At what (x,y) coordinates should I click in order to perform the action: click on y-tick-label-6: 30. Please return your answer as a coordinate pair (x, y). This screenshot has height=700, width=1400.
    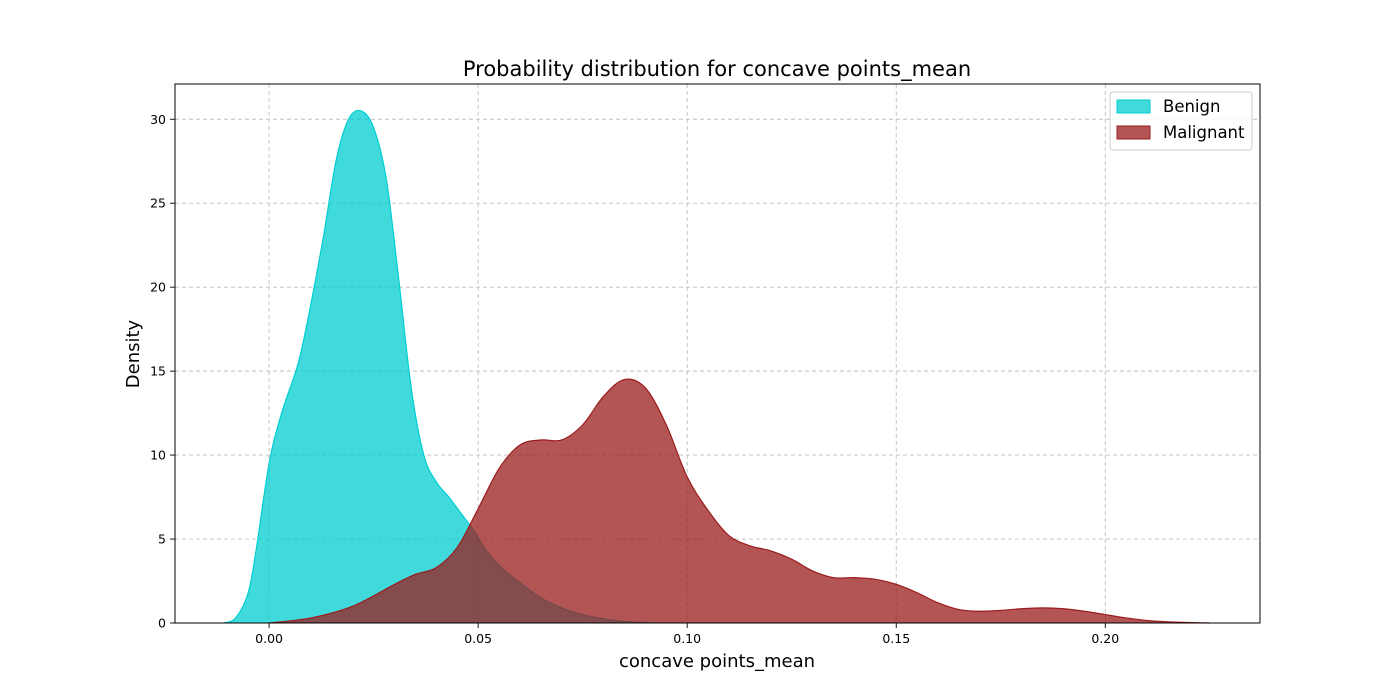
    Looking at the image, I should click on (158, 119).